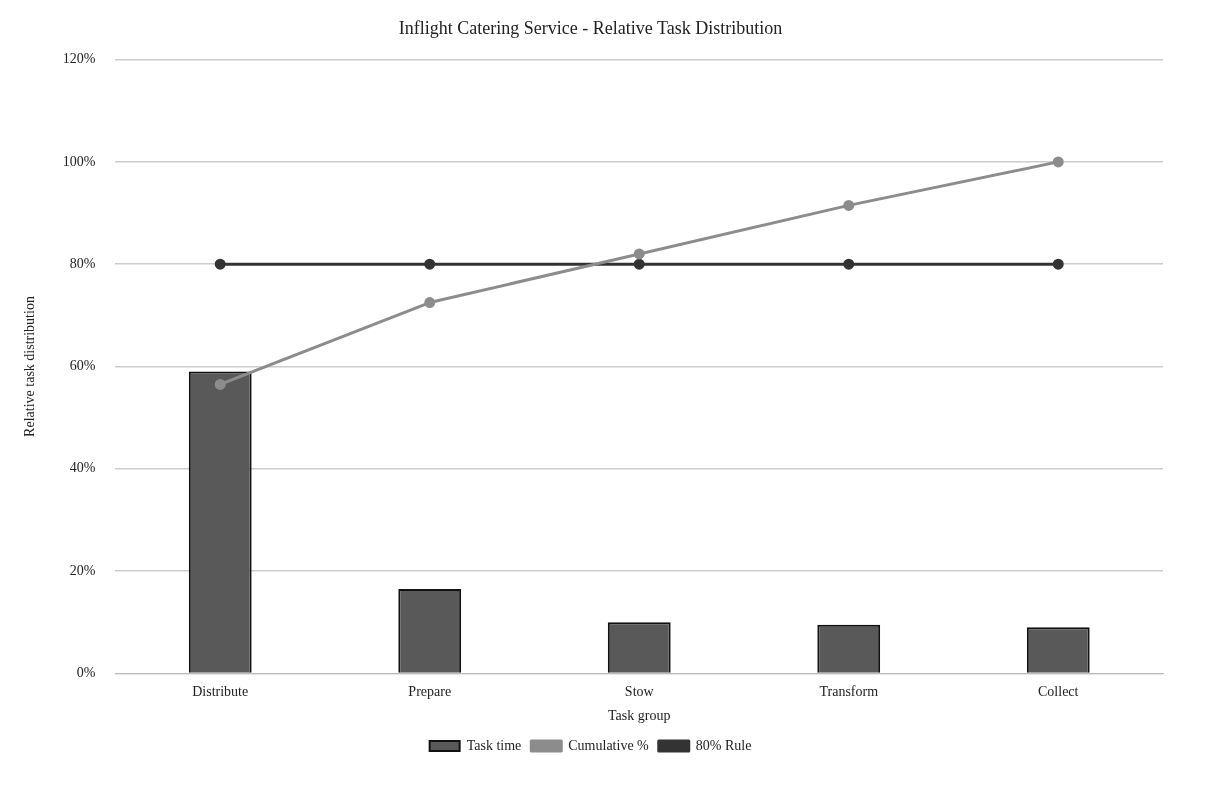 The width and height of the screenshot is (1217, 785). I want to click on y-tick-label: 120%, so click(79, 59).